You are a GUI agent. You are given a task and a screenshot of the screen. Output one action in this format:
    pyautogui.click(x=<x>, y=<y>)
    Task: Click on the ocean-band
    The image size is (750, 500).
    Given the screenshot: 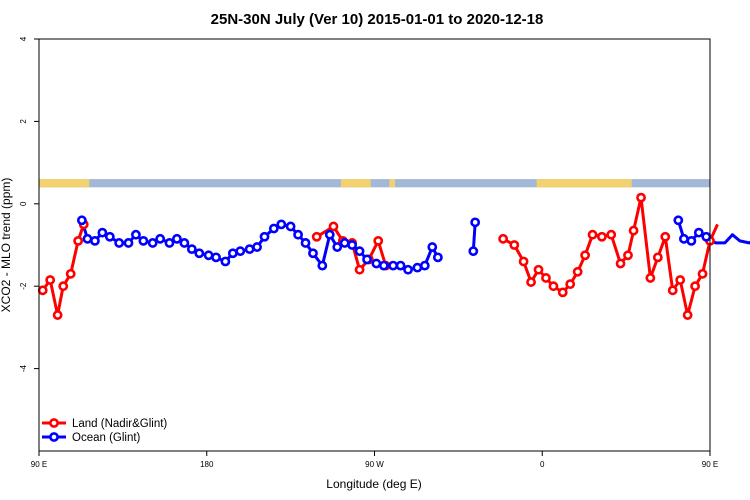 What is the action you would take?
    pyautogui.click(x=374, y=183)
    